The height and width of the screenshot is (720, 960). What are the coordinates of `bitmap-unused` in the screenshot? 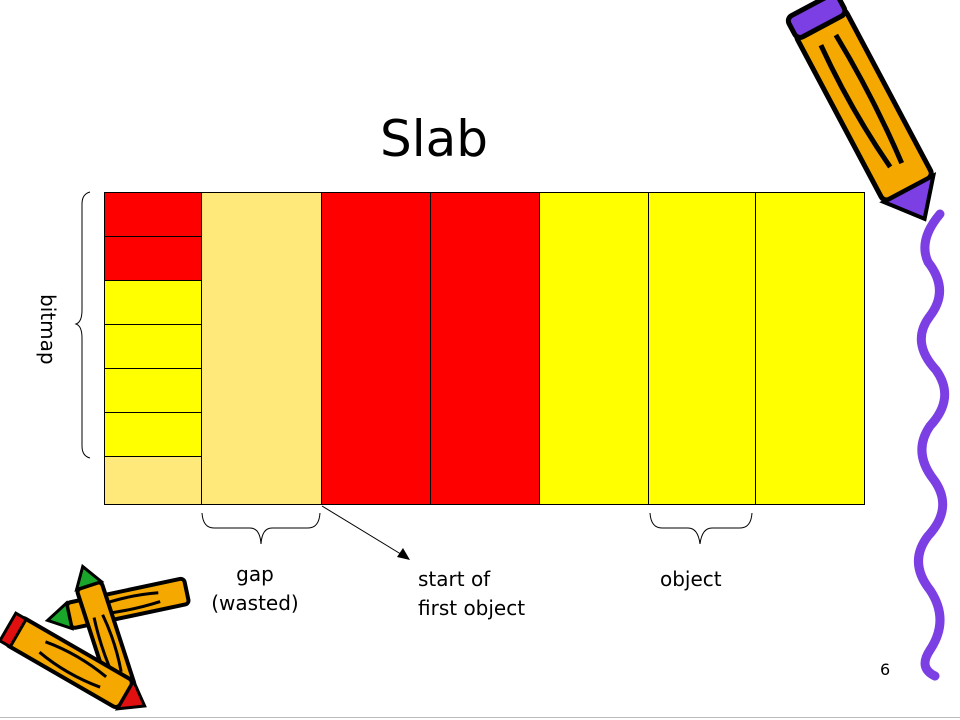 It's located at (153, 480).